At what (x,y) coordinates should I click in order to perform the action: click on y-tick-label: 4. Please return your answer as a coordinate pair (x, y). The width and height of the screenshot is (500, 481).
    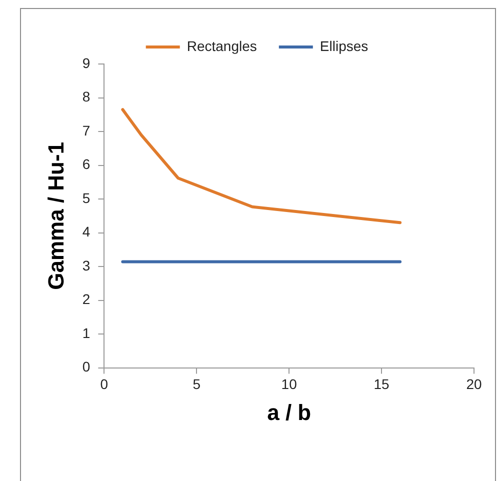
    Looking at the image, I should click on (86, 232).